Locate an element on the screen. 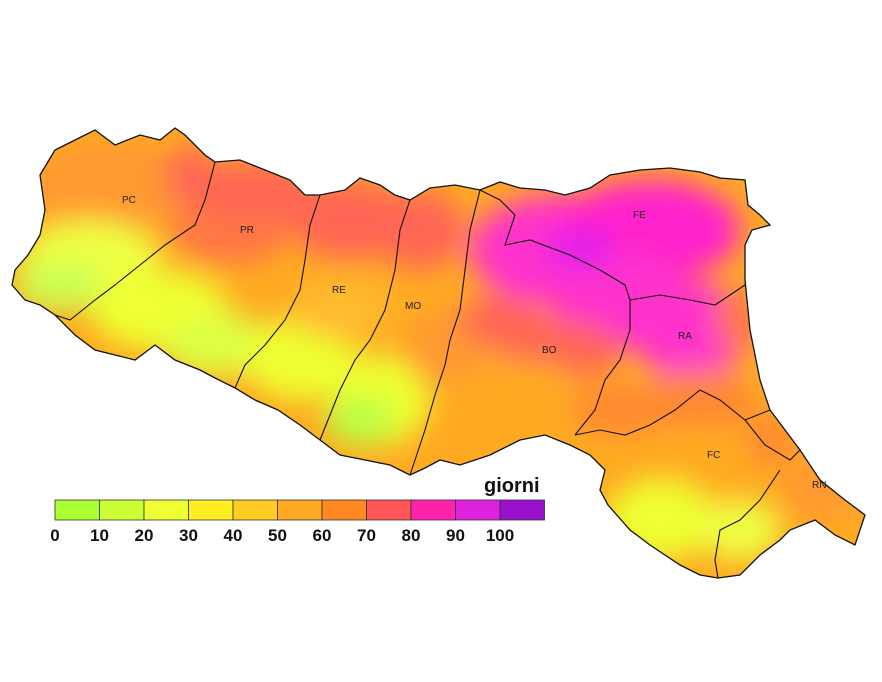 The width and height of the screenshot is (882, 682). legend-tick-10: 100 is located at coordinates (500, 535).